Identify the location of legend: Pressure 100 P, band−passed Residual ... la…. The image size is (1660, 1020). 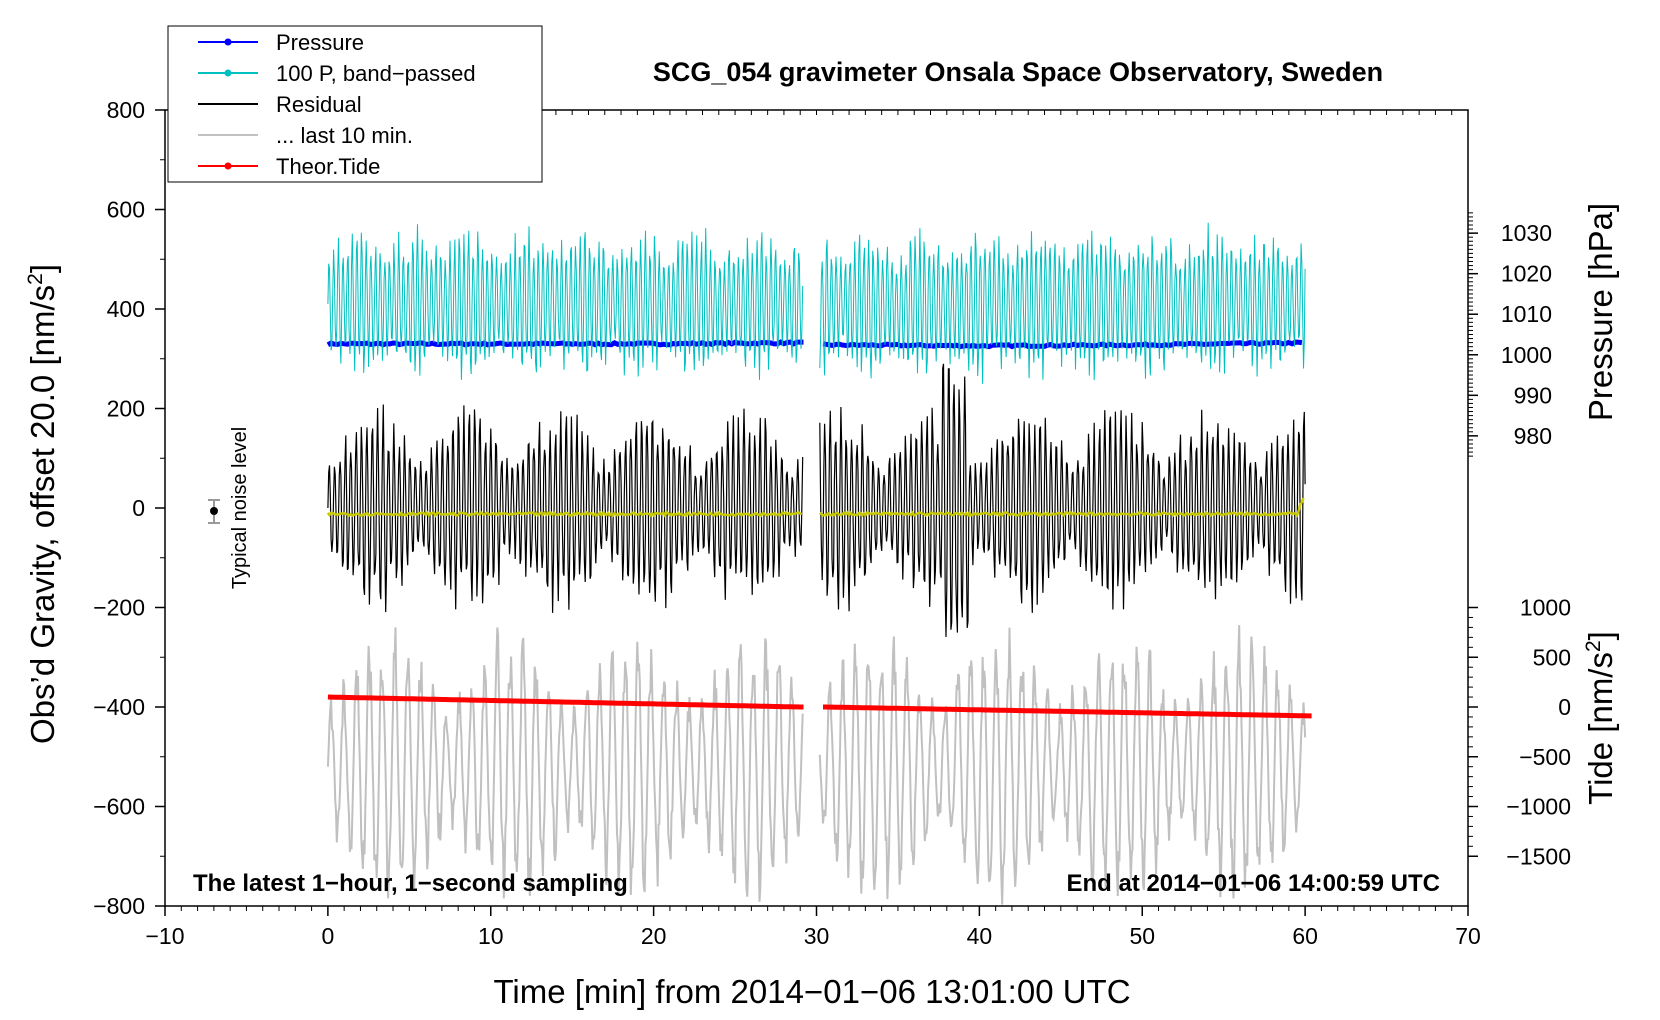
(355, 104).